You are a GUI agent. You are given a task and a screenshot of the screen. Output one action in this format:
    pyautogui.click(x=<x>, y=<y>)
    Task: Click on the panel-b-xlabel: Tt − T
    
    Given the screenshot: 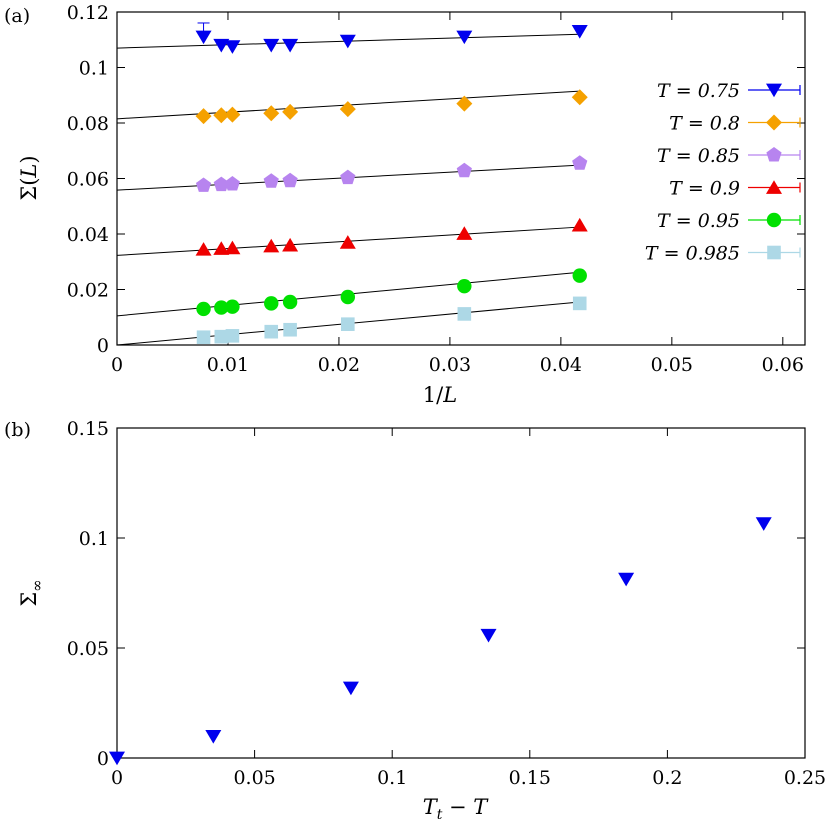 What is the action you would take?
    pyautogui.click(x=456, y=809)
    